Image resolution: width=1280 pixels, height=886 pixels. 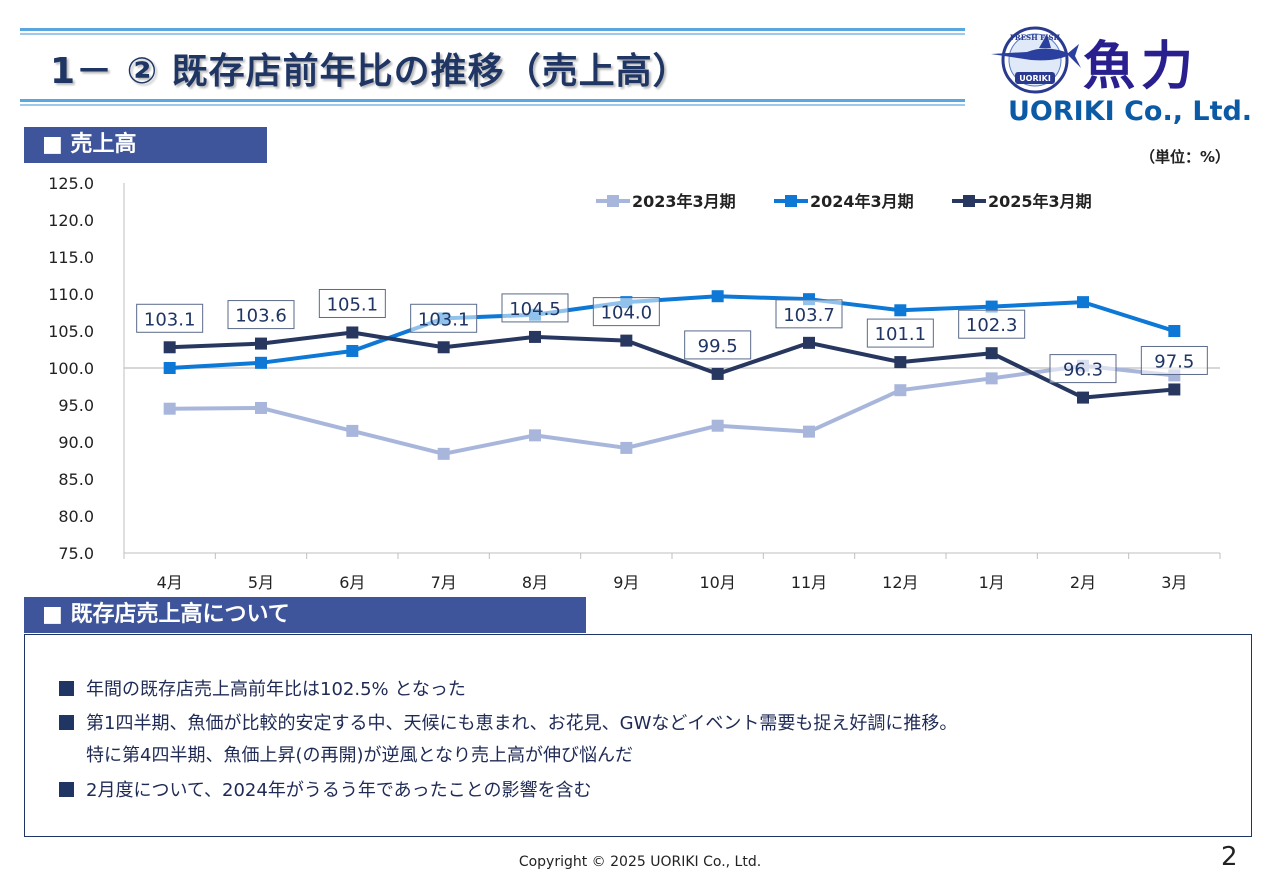 What do you see at coordinates (1035, 78) in the screenshot?
I see `emblem-bottom-text: UORIKI` at bounding box center [1035, 78].